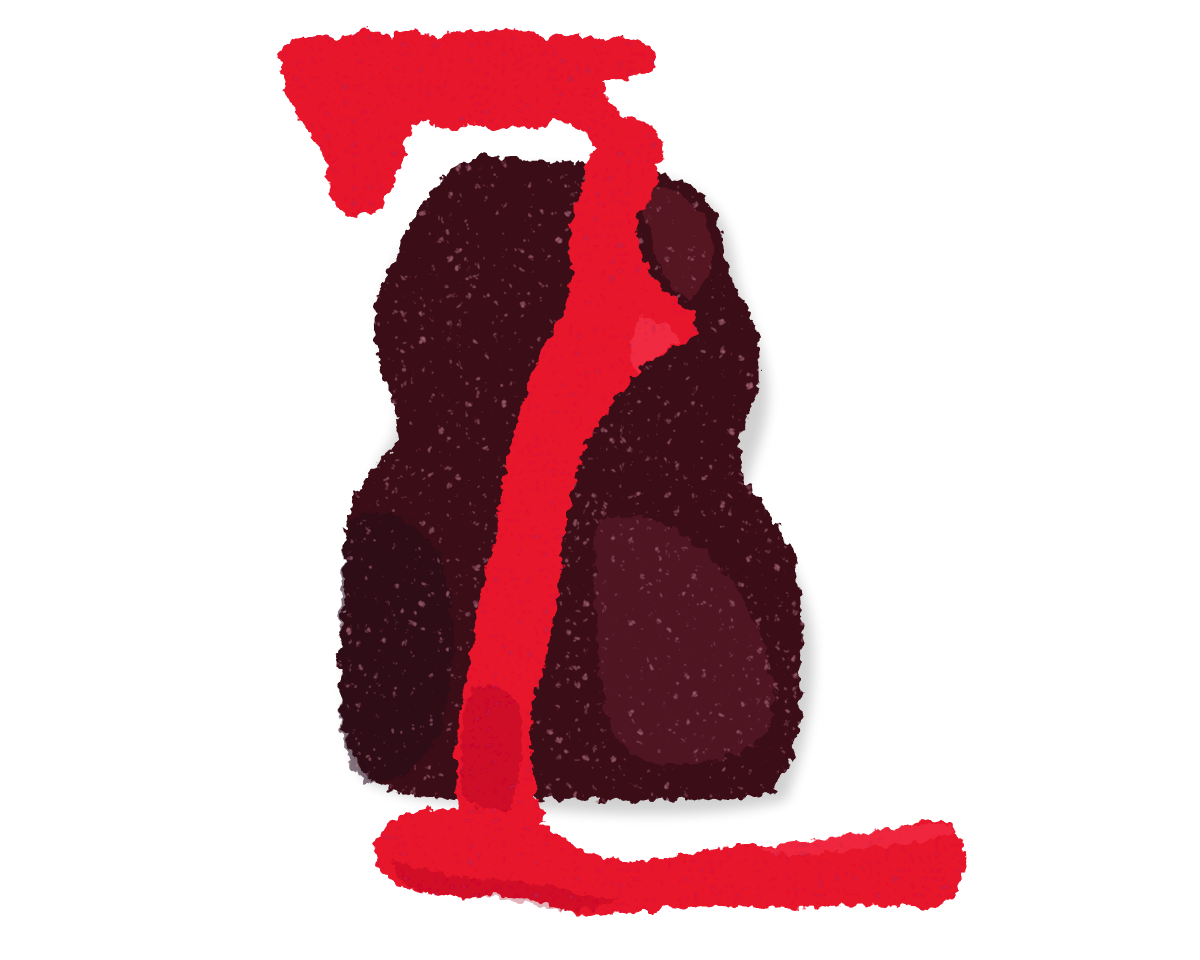 This screenshot has height=960, width=1200. What do you see at coordinates (472, 122) in the screenshot?
I see `top-red-strand` at bounding box center [472, 122].